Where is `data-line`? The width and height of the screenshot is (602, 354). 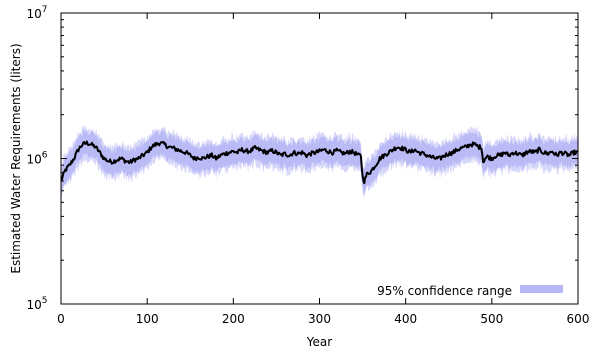 data-line is located at coordinates (319, 162).